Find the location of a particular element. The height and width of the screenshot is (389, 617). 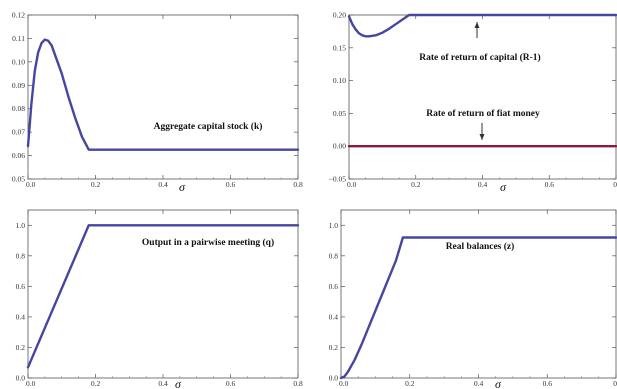

y-tick-label: 0.06 is located at coordinates (18, 155).